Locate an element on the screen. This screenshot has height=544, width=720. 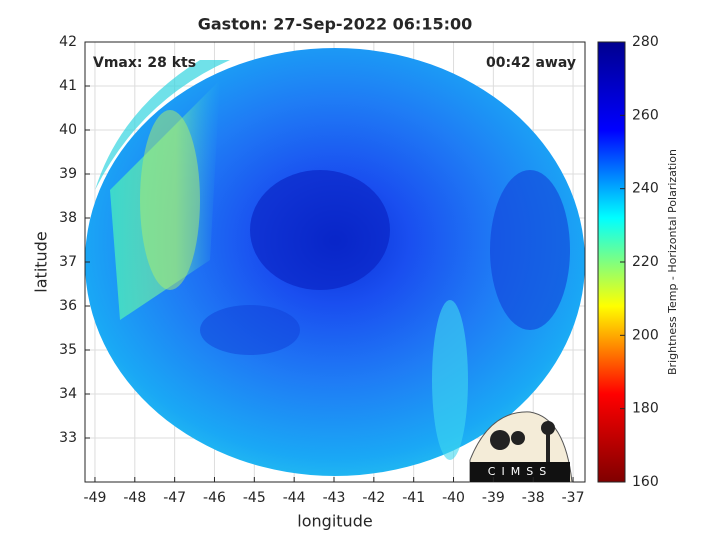
y-tick-label: 35 is located at coordinates (68, 350).